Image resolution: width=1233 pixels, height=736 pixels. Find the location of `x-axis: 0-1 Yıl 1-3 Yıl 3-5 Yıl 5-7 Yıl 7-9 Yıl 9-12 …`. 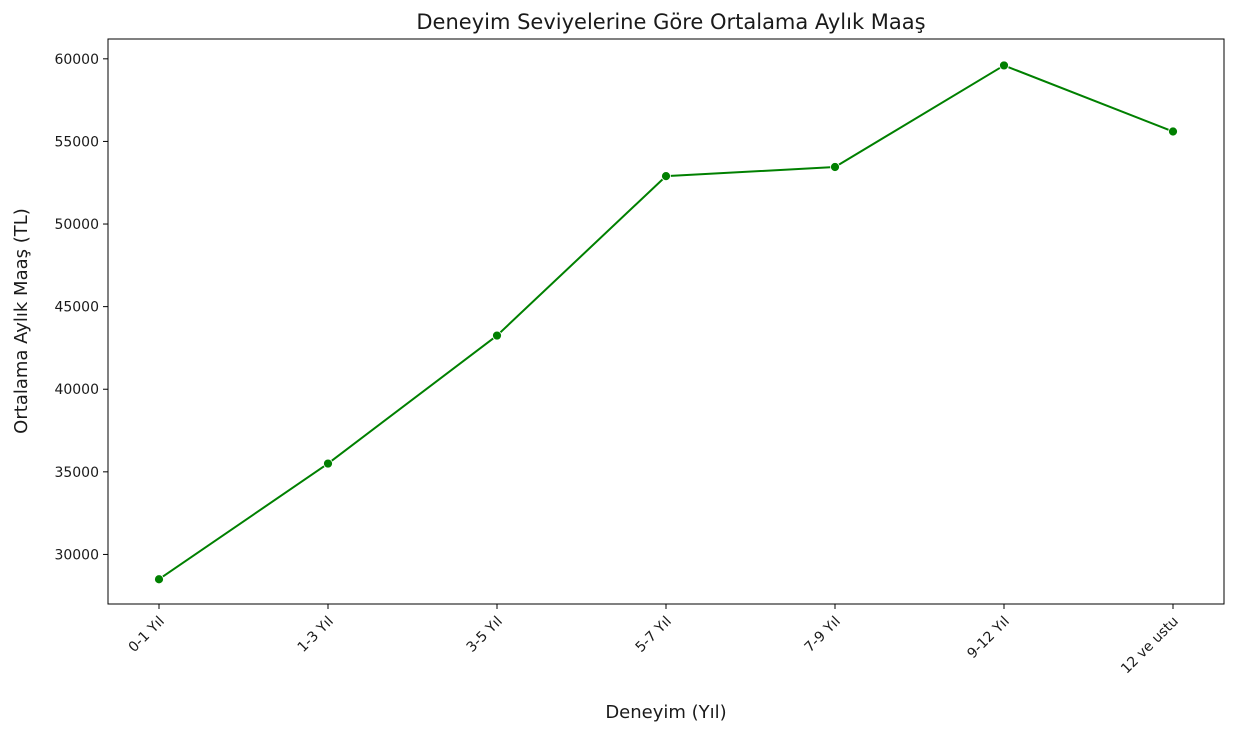

x-axis: 0-1 Yıl 1-3 Yıl 3-5 Yıl 5-7 Yıl 7-9 Yıl 9-12 … is located at coordinates (654, 640).